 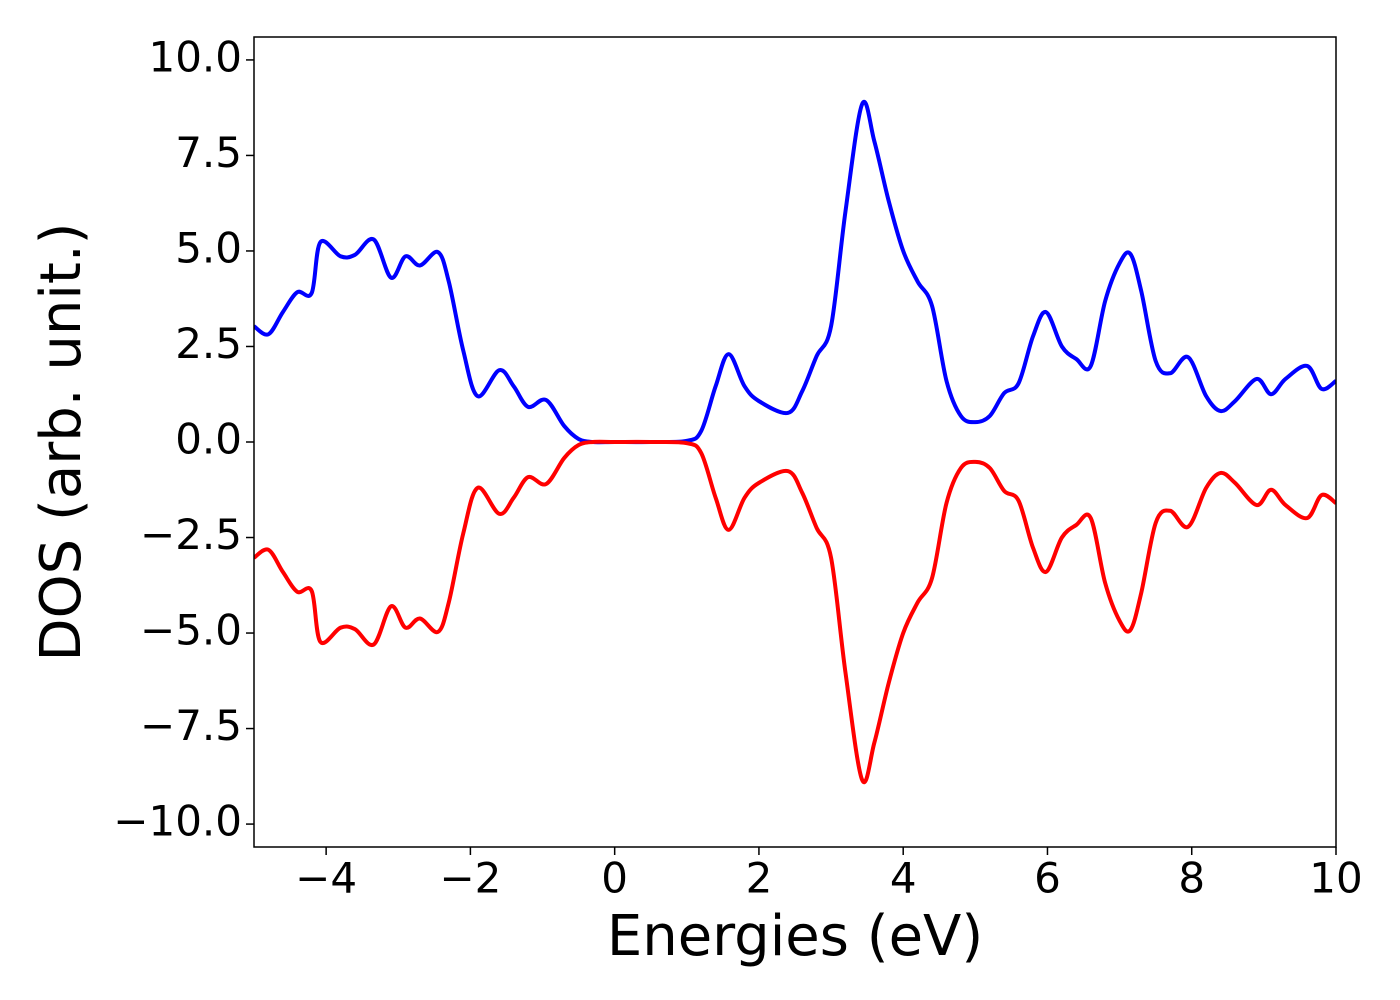 I want to click on y-tick-label: −7.5, so click(x=191, y=725).